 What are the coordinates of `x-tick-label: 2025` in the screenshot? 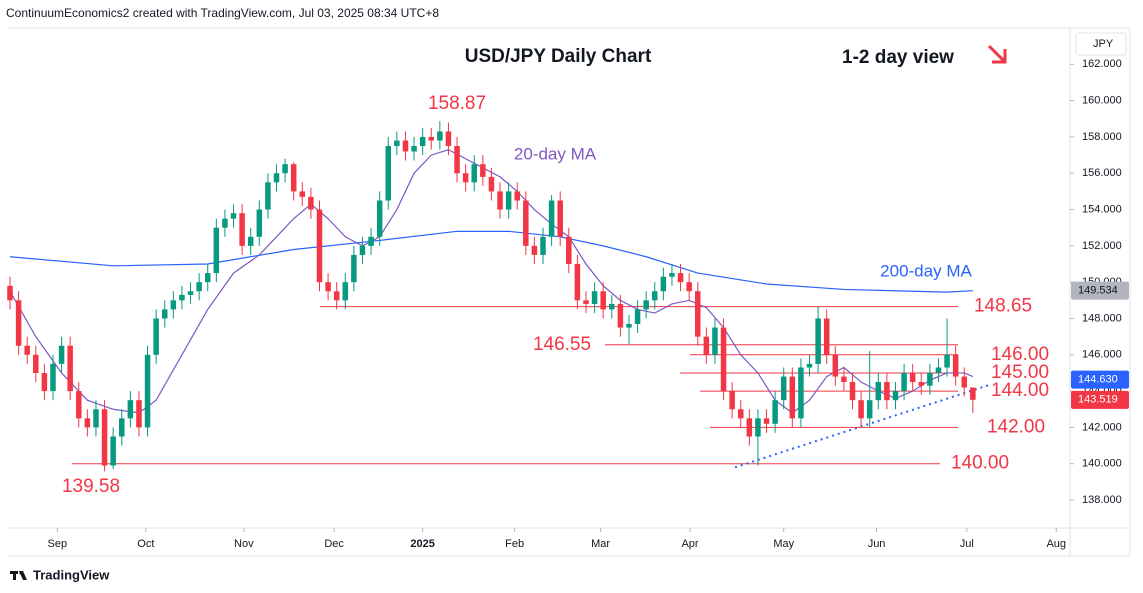 It's located at (422, 544).